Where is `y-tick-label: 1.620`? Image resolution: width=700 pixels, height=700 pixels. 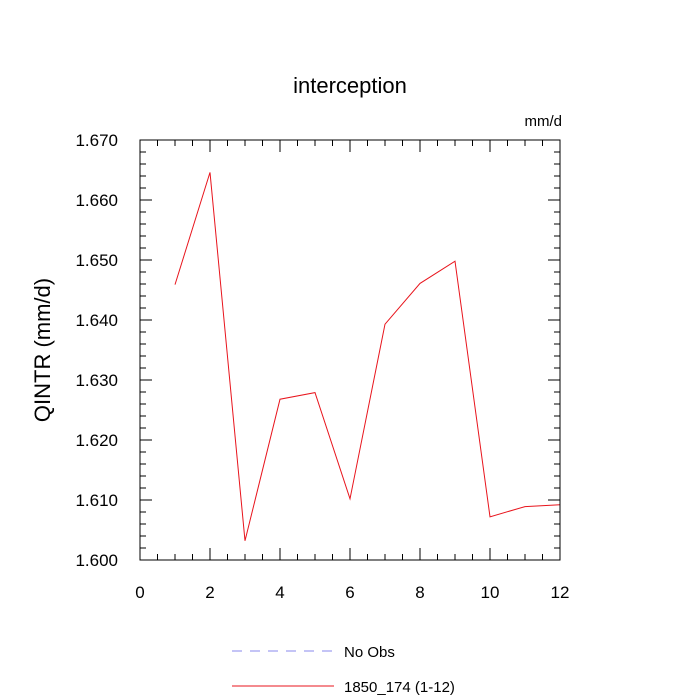
y-tick-label: 1.620 is located at coordinates (96, 440).